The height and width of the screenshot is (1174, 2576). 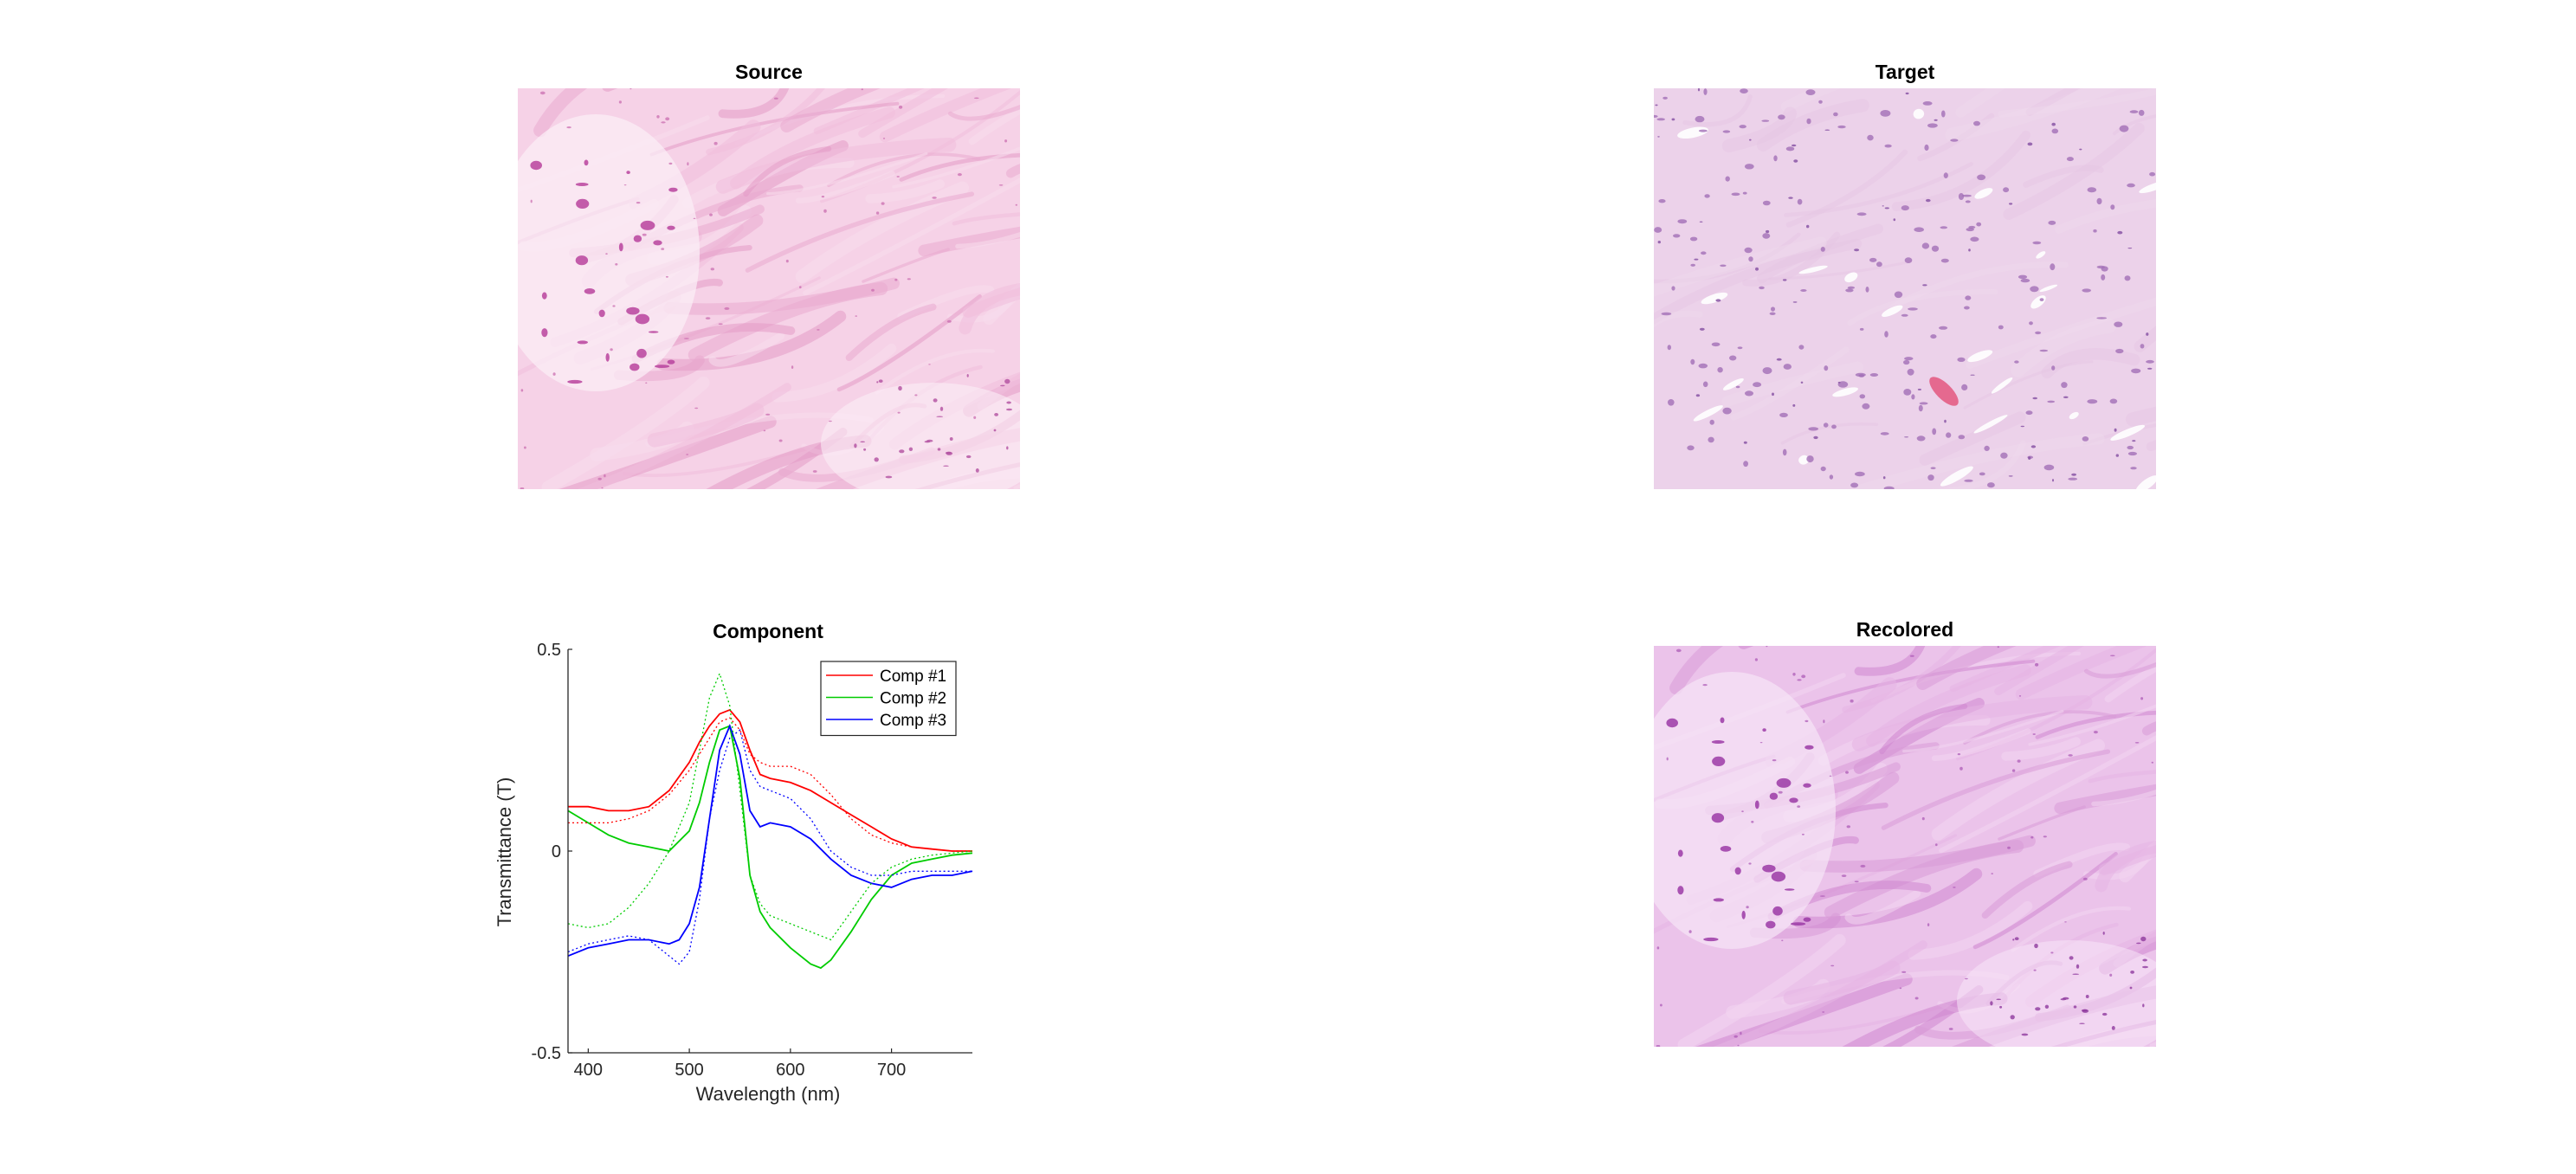 I want to click on recolored-image, so click(x=1905, y=847).